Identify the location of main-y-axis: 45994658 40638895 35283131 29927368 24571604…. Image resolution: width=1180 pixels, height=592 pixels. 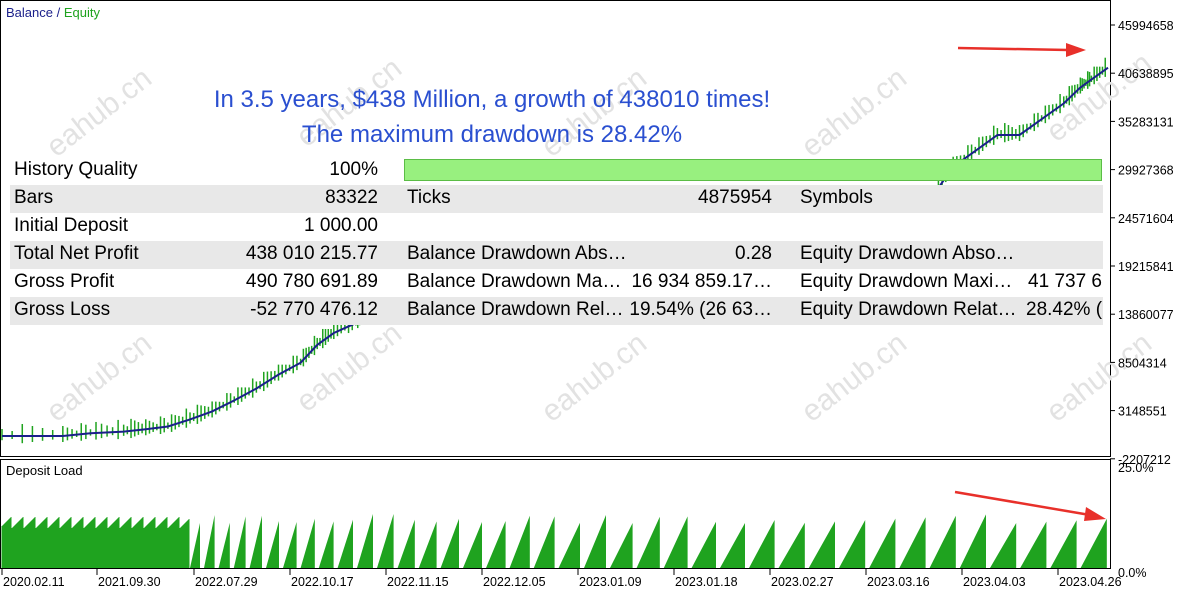
(1142, 243).